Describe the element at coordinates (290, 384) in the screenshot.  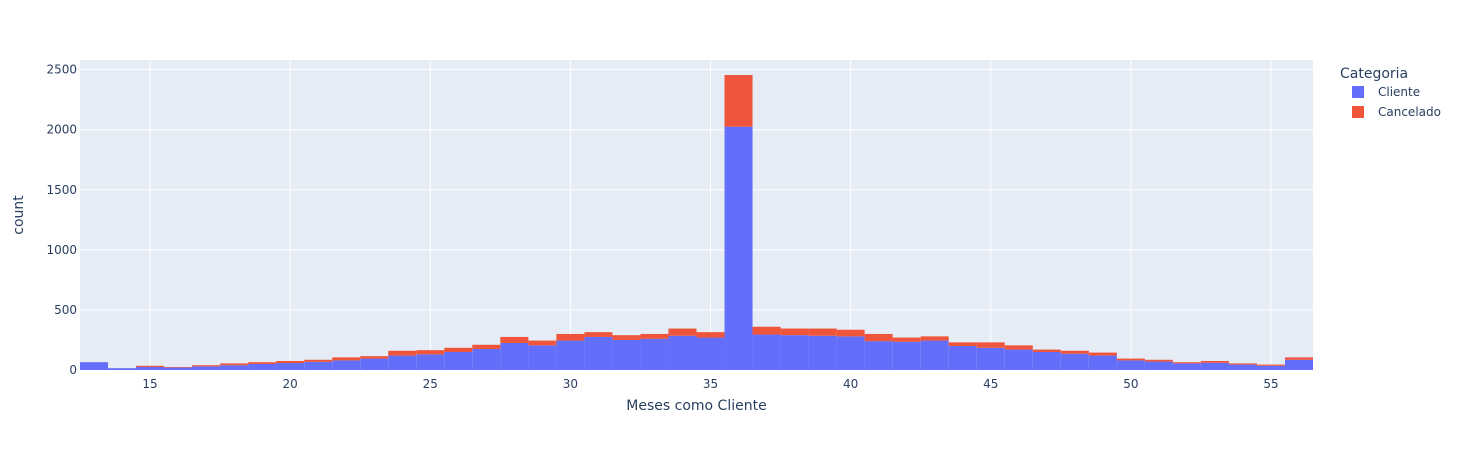
I see `x-tick-label: 20` at that location.